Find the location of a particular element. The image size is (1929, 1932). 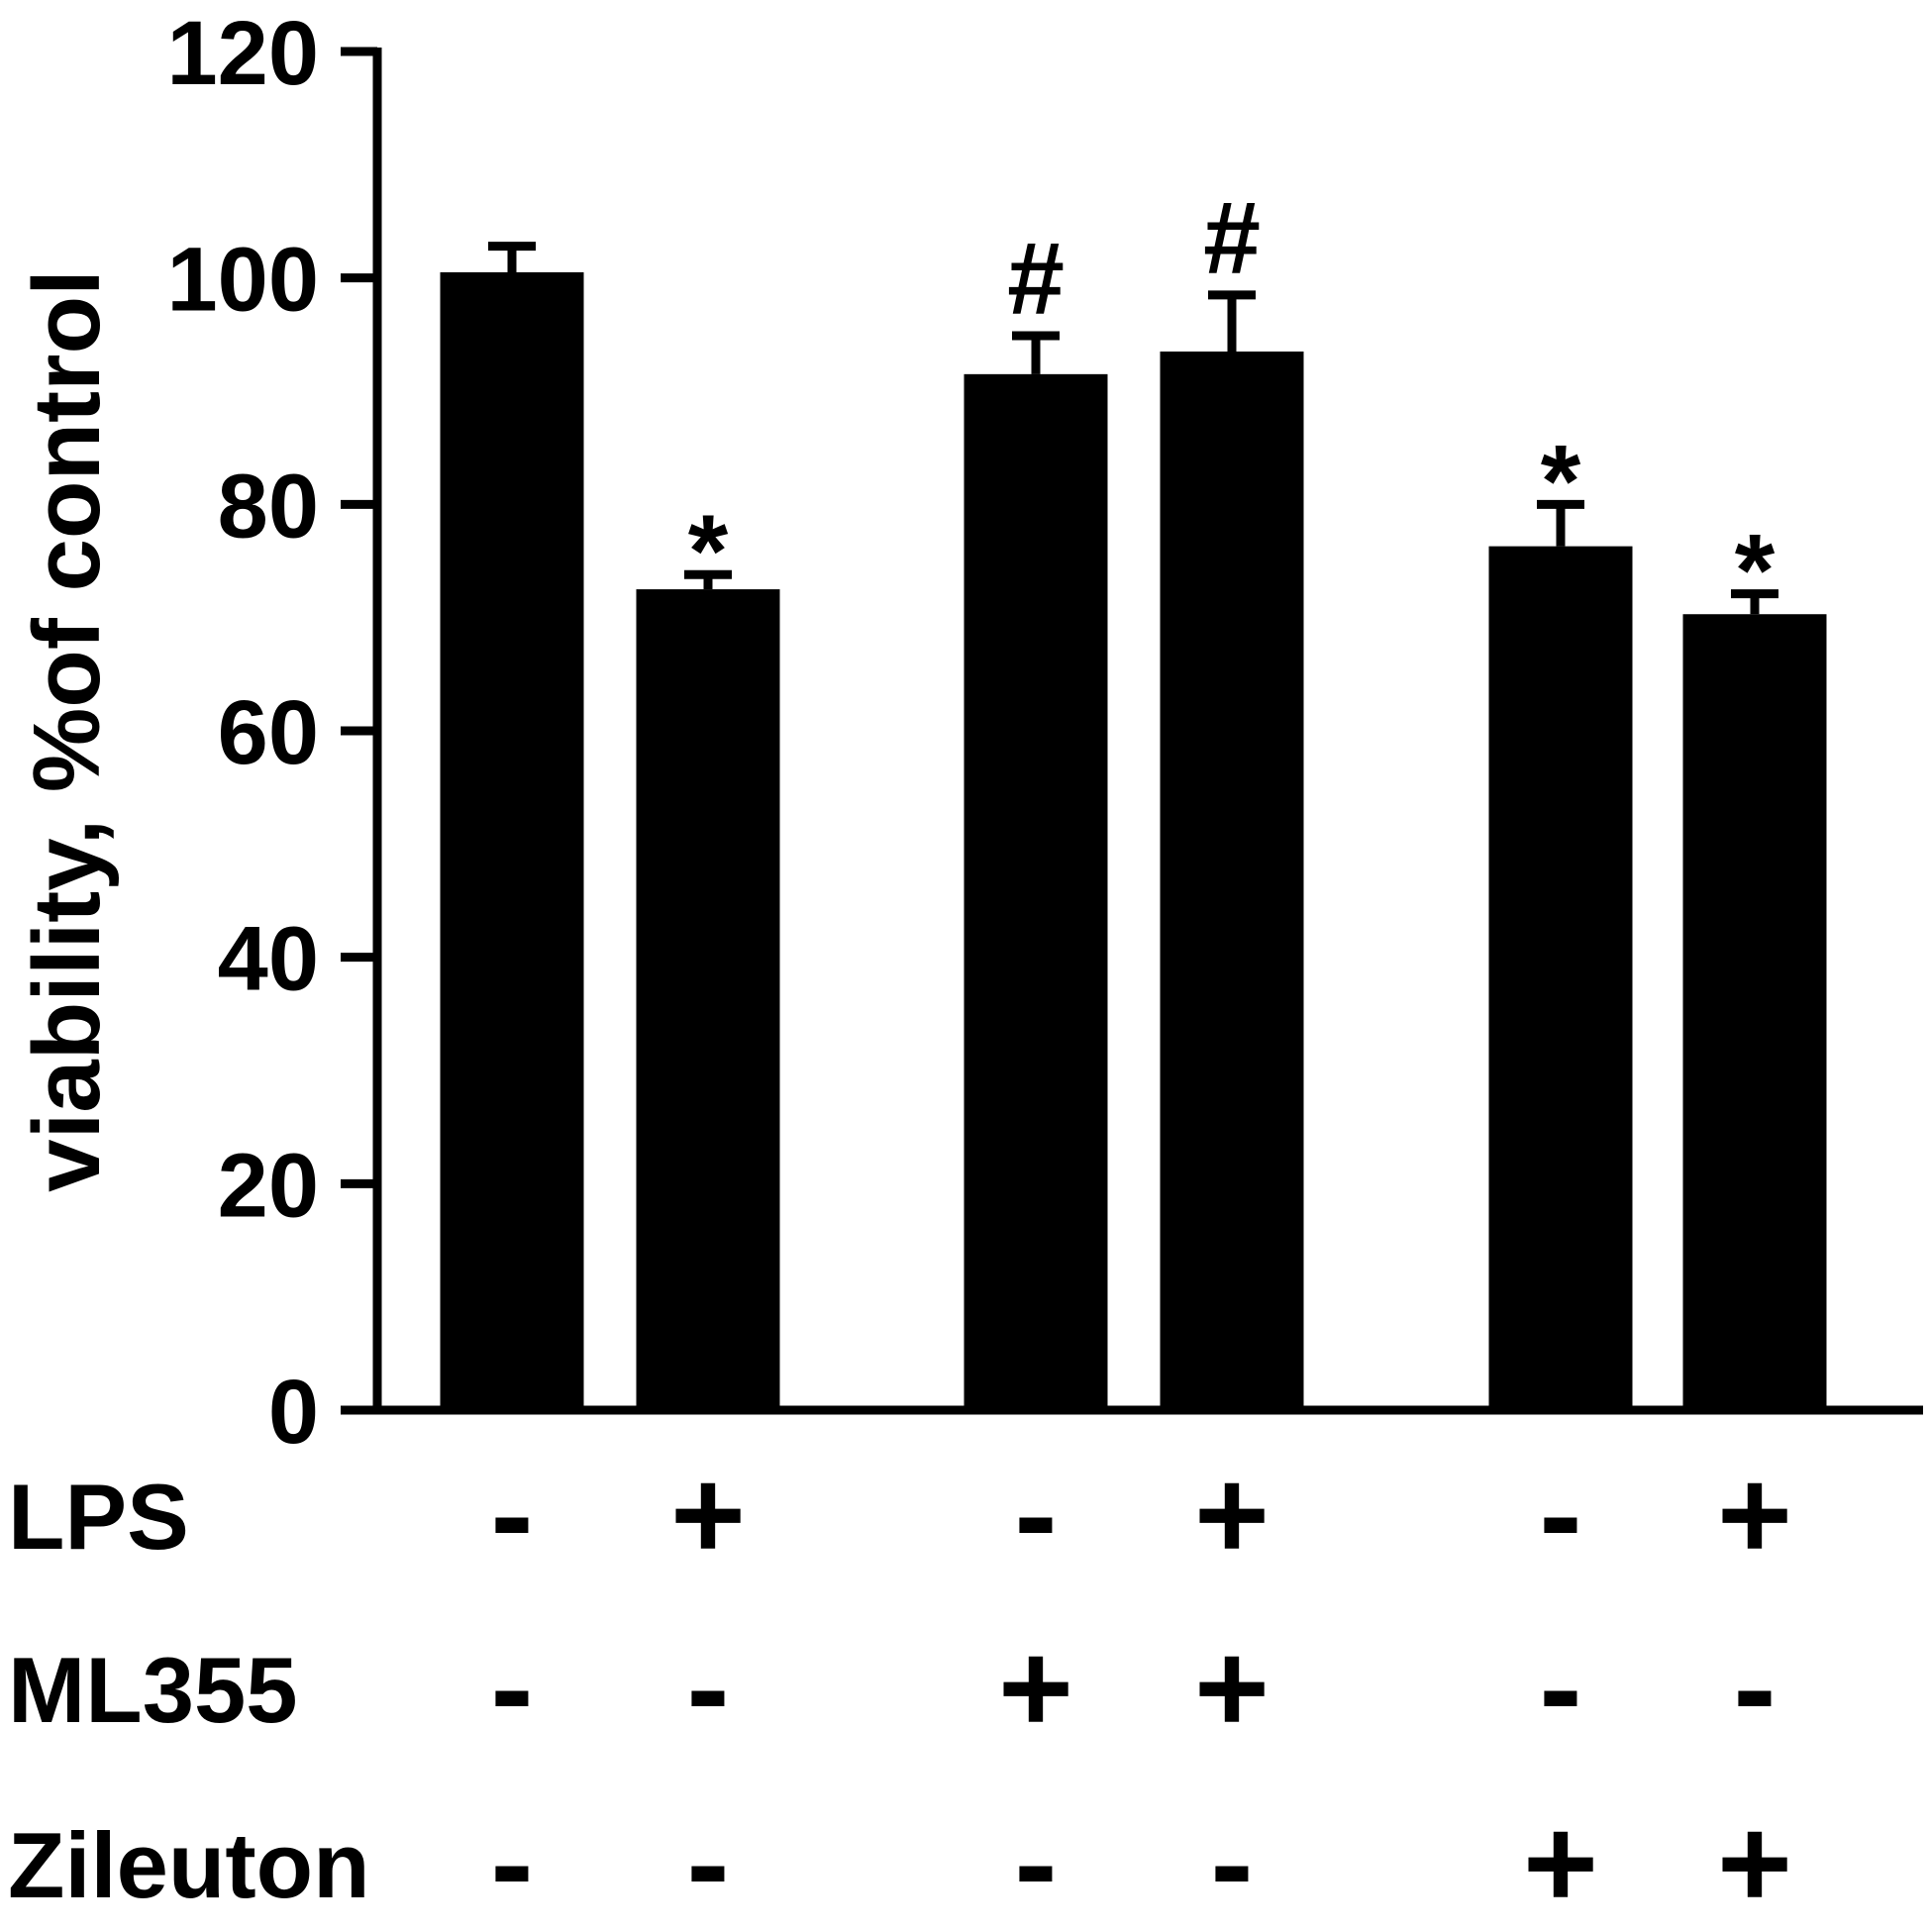

y-tick-label: 80 is located at coordinates (268, 506).